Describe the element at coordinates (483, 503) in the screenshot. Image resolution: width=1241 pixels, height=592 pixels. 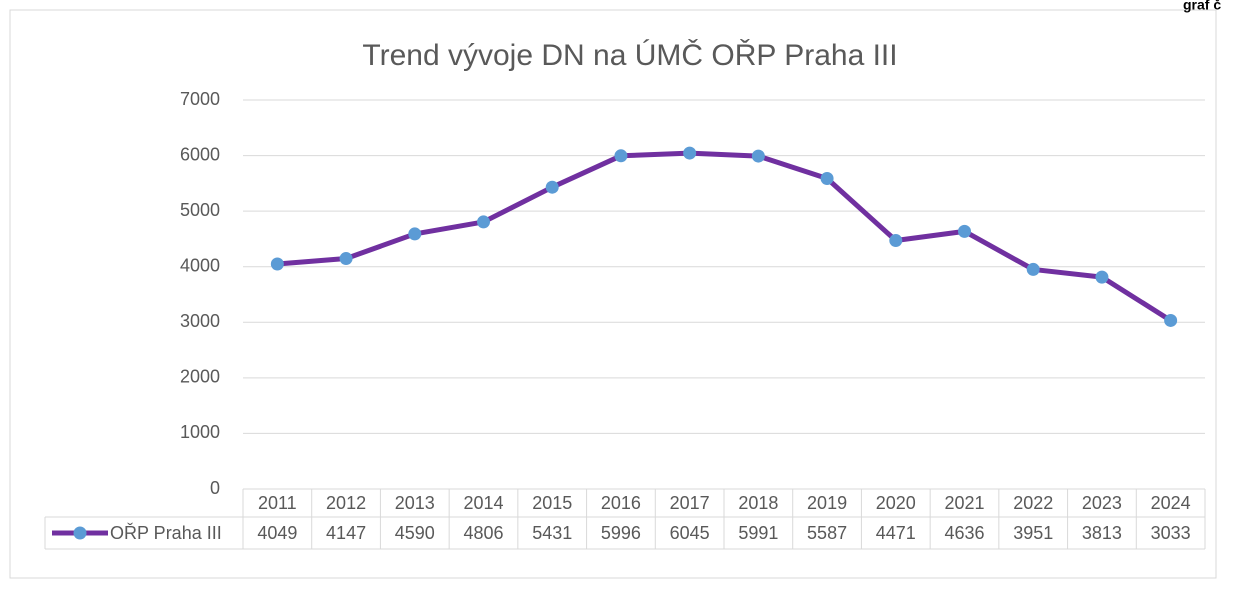
I see `x-tick-label: 2014` at that location.